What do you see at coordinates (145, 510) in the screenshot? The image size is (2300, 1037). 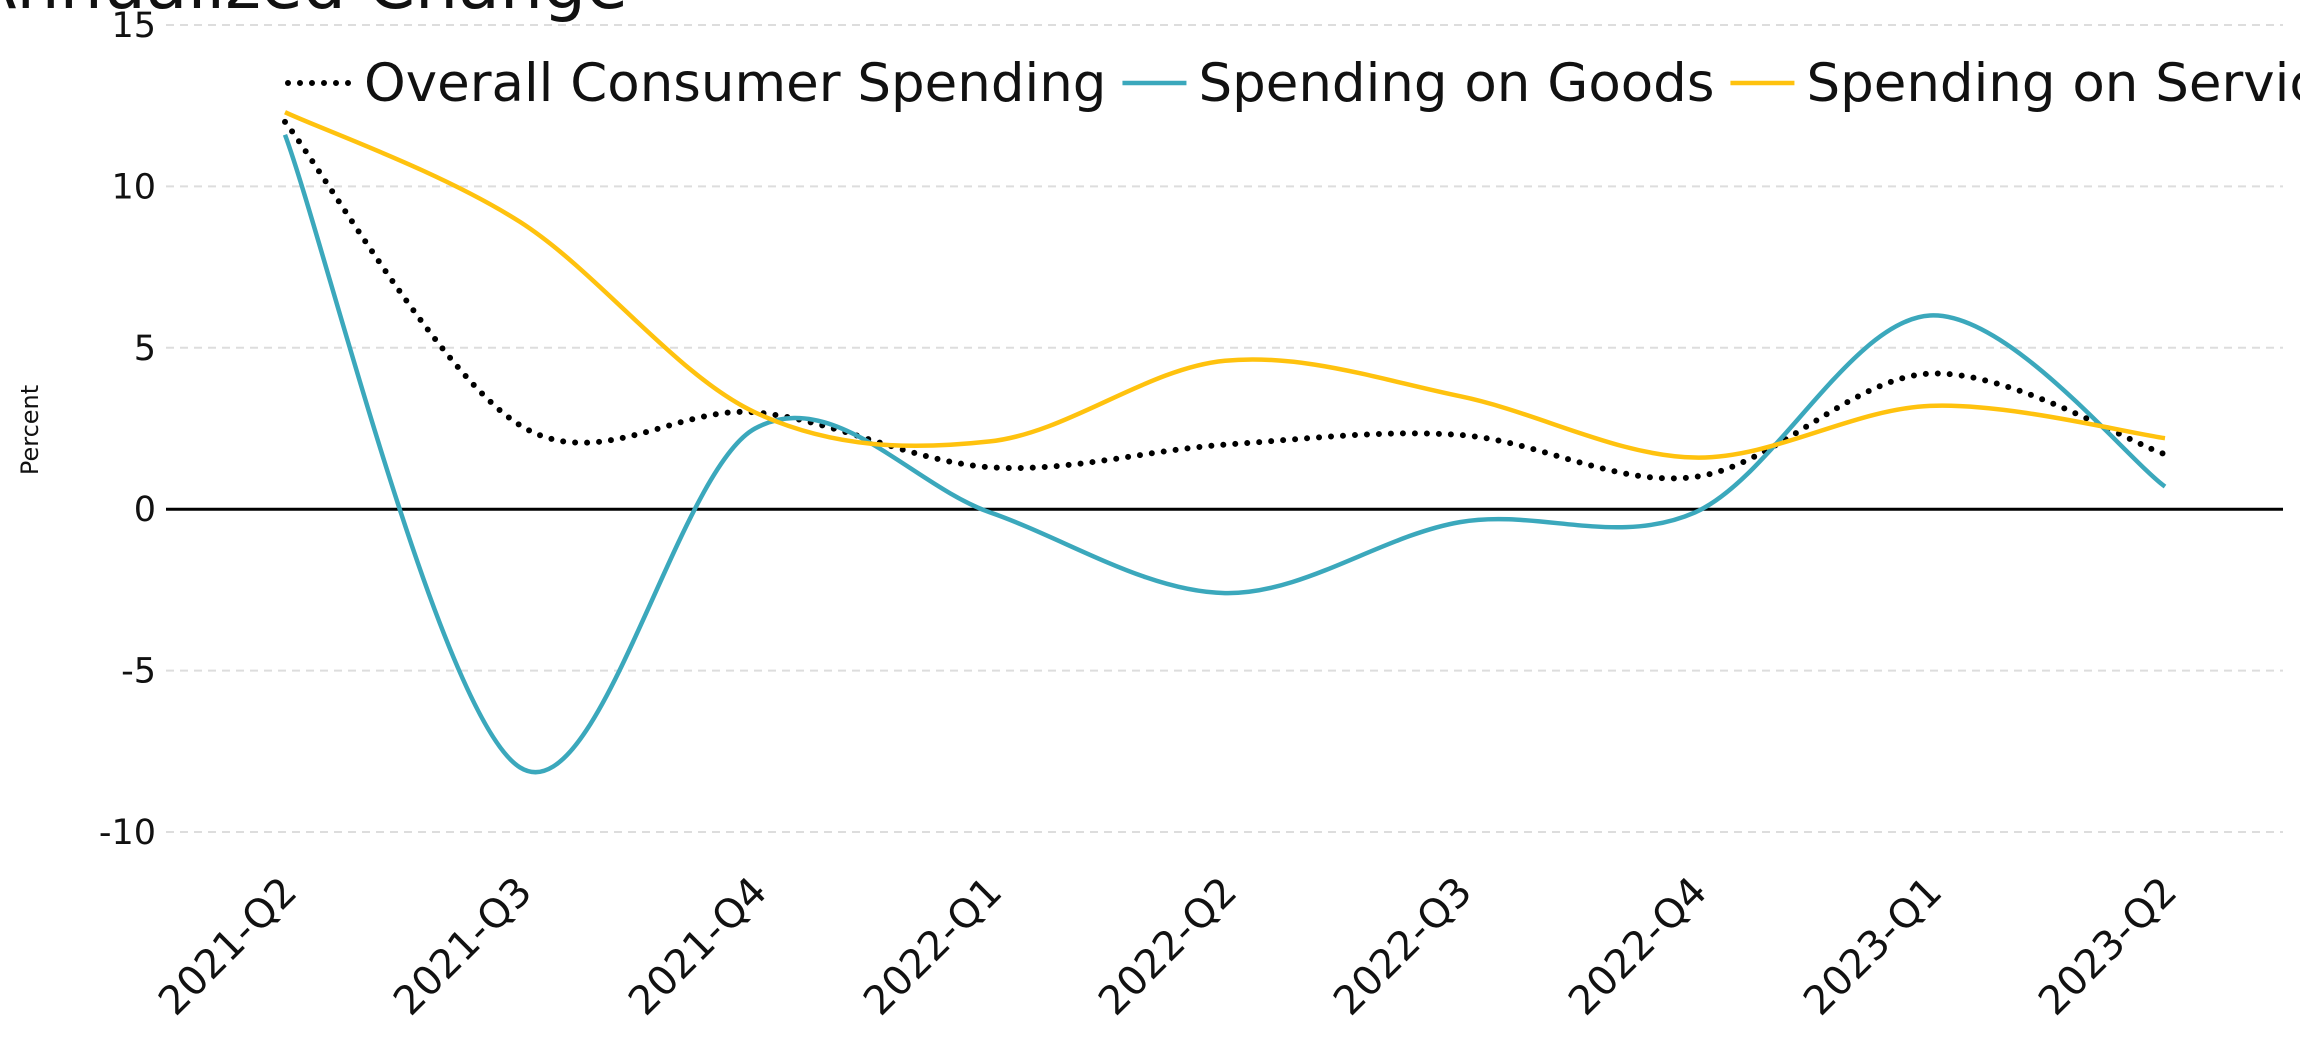 I see `y-tick-label: 0` at bounding box center [145, 510].